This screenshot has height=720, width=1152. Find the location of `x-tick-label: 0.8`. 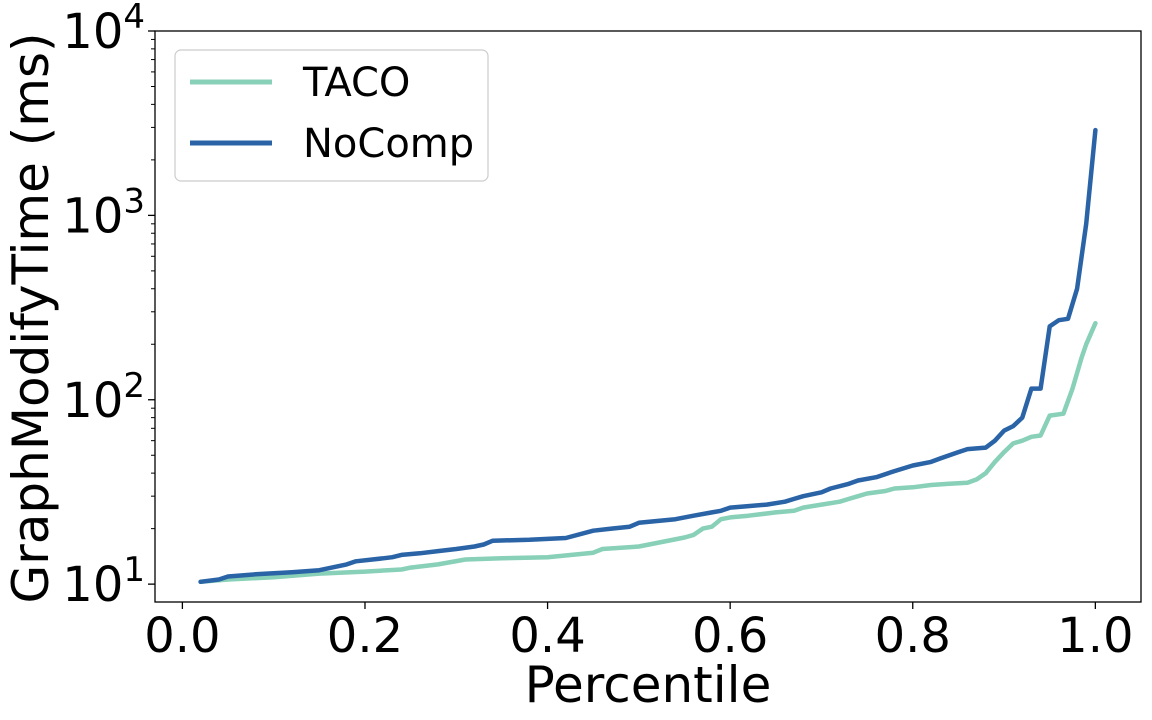

x-tick-label: 0.8 is located at coordinates (913, 636).